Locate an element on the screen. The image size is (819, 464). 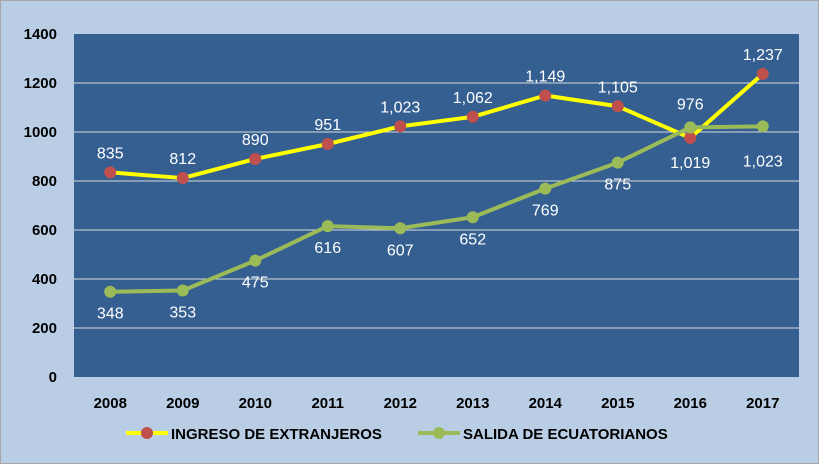
data-label: 348 is located at coordinates (110, 314).